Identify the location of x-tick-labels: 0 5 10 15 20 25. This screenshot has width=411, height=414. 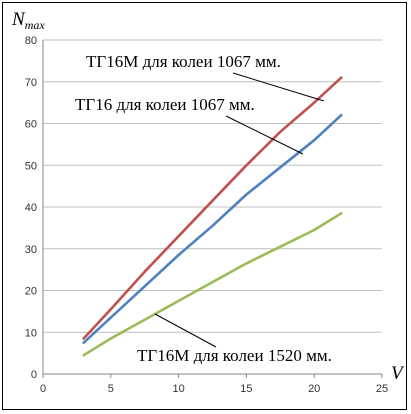
(214, 389).